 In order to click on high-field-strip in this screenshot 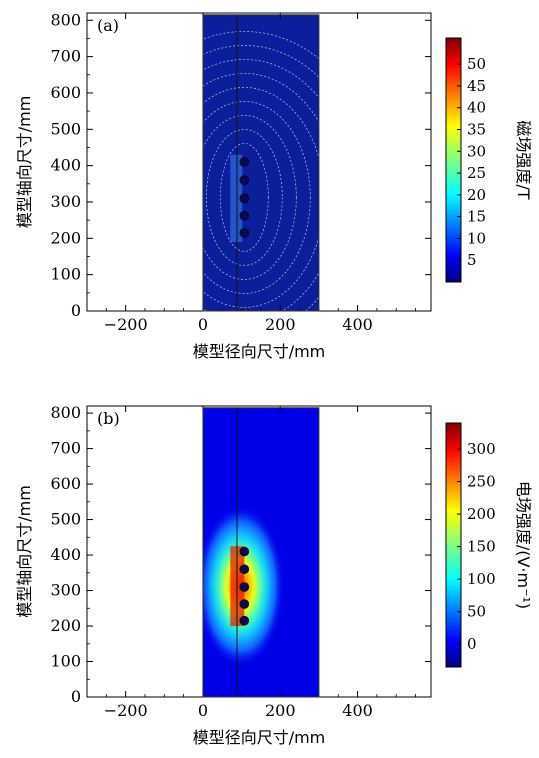, I will do `click(236, 198)`.